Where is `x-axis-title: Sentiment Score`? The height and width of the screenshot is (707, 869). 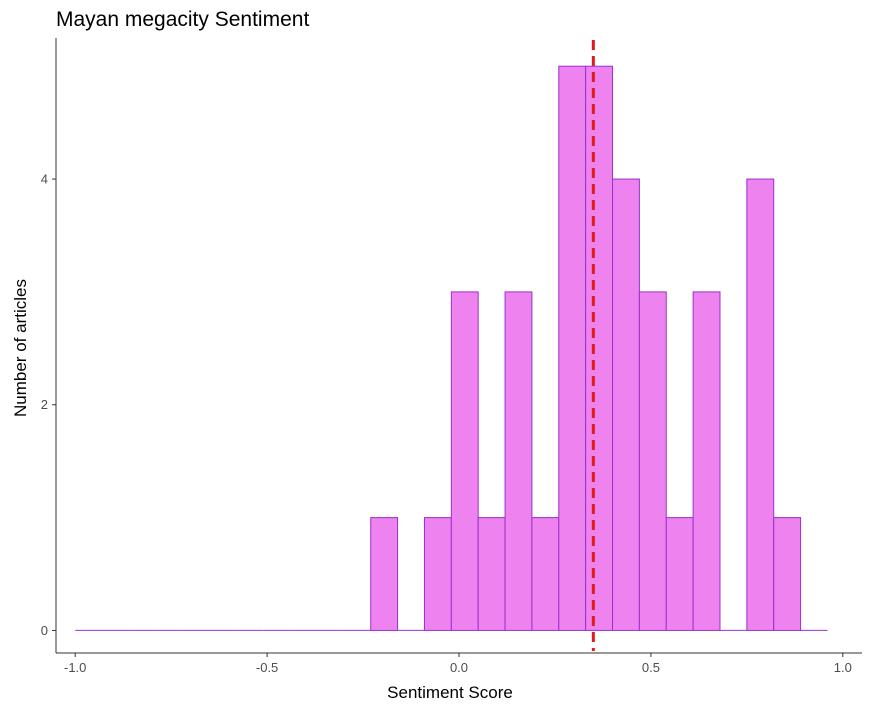
x-axis-title: Sentiment Score is located at coordinates (450, 692).